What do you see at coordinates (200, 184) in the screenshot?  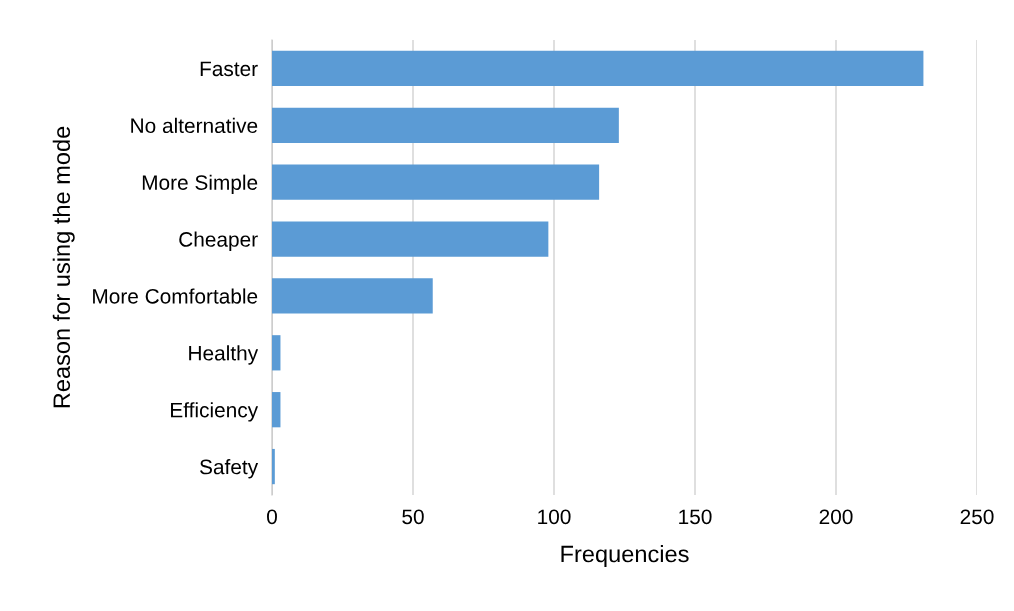 I see `y-tick-label: More Simple` at bounding box center [200, 184].